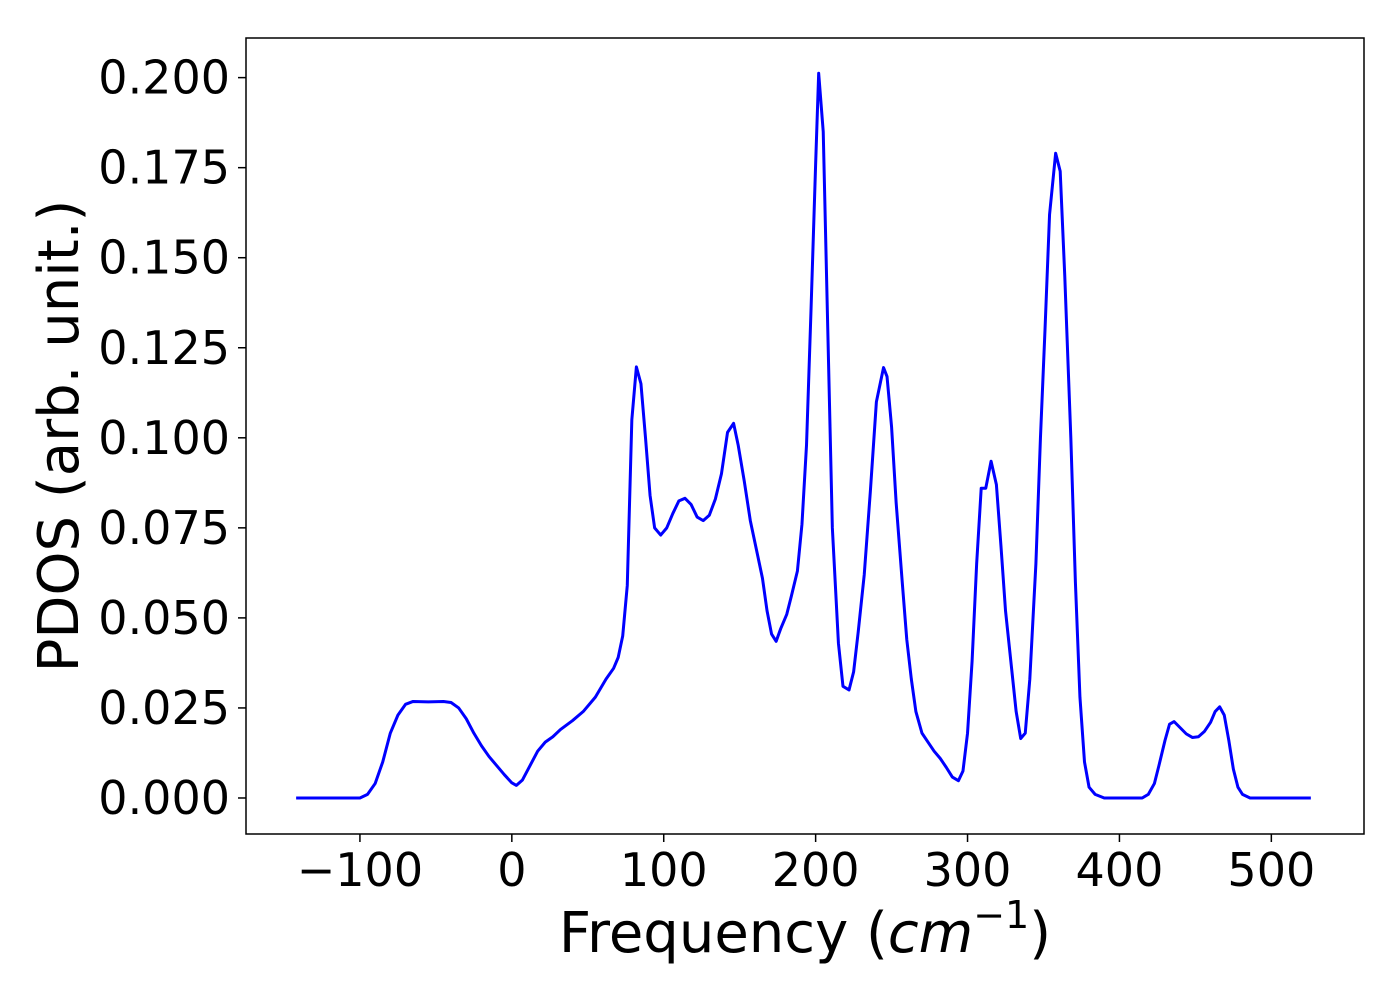 The width and height of the screenshot is (1400, 1000). Describe the element at coordinates (664, 870) in the screenshot. I see `x-tick-label: 100` at that location.